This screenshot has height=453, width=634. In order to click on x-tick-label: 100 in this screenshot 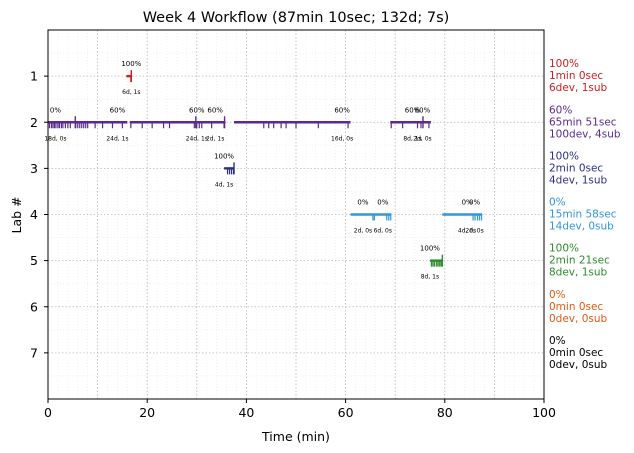, I will do `click(544, 412)`.